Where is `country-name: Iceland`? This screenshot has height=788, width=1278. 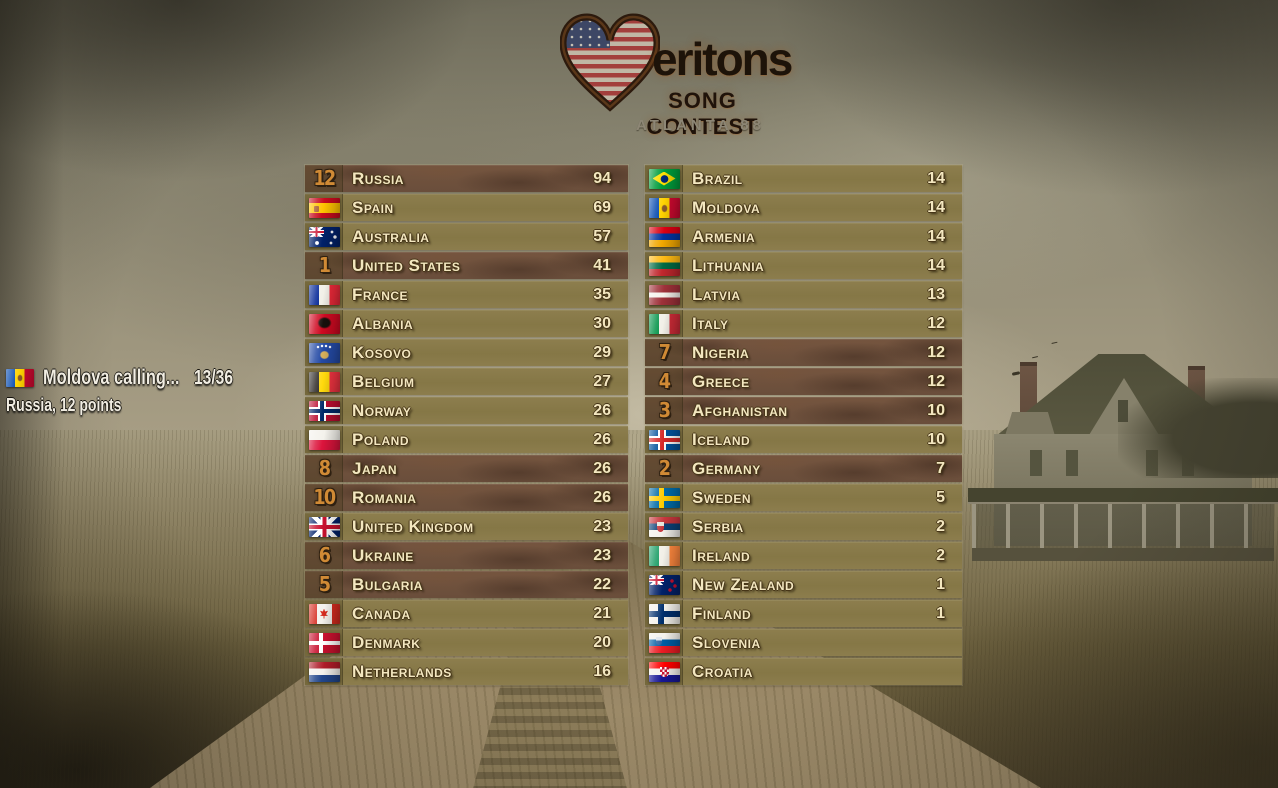
country-name: Iceland is located at coordinates (721, 439).